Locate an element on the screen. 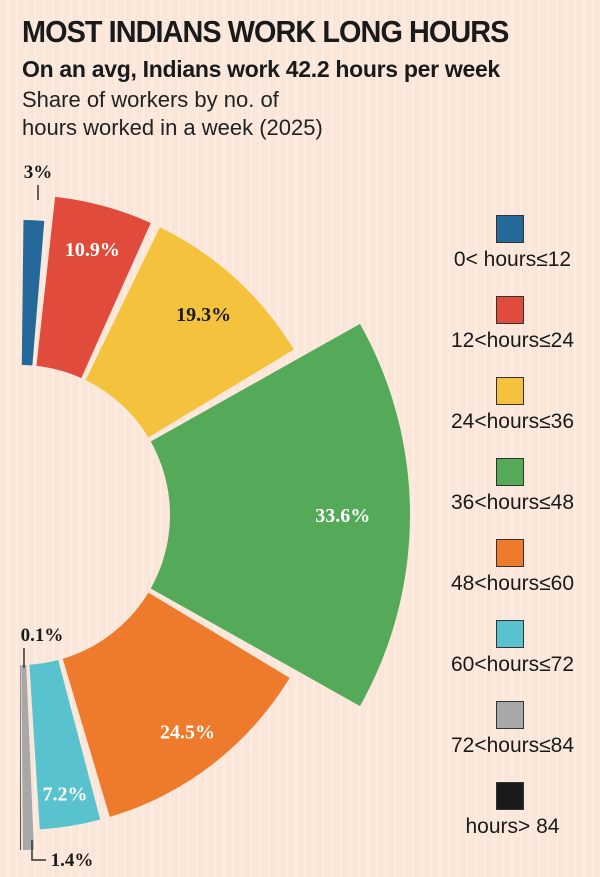 This screenshot has height=877, width=600. legend-item-60-hours-72: 60<hours≤72 is located at coordinates (512, 660).